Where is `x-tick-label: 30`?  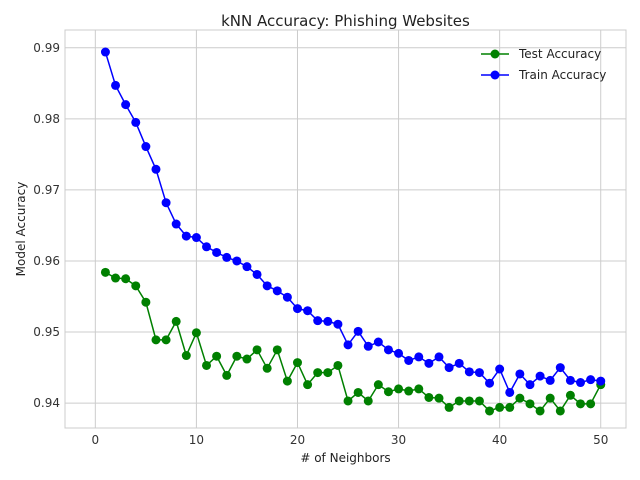
x-tick-label: 30 is located at coordinates (398, 440).